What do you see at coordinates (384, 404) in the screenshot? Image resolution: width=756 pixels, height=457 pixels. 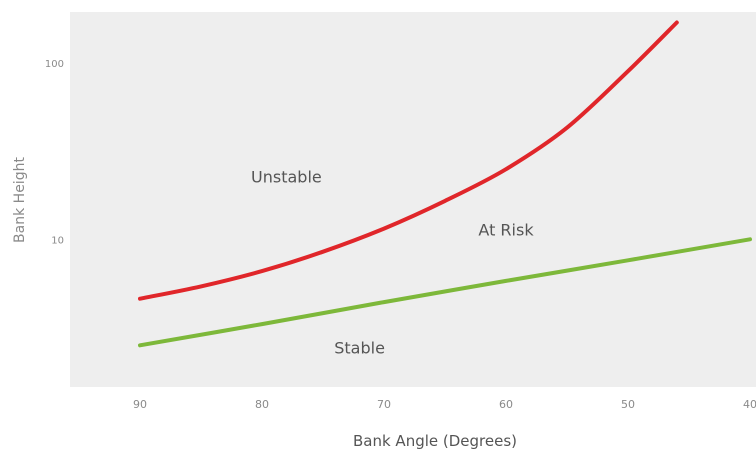 I see `x-tick-label: 70` at bounding box center [384, 404].